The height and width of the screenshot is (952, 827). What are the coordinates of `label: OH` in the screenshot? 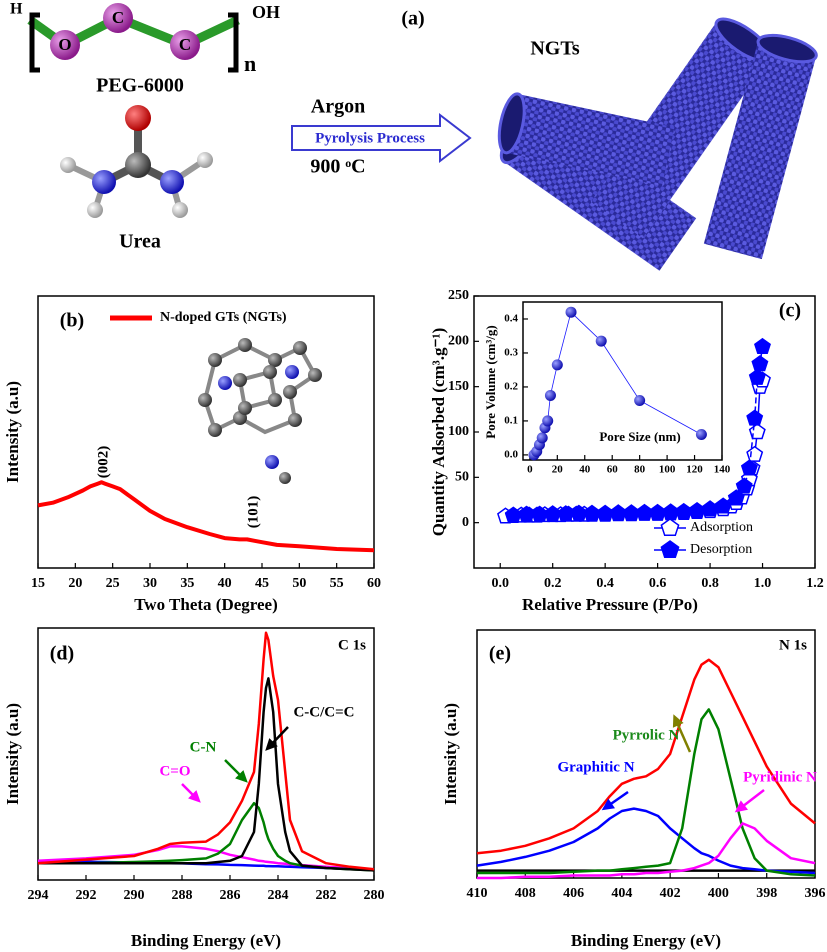 It's located at (266, 12).